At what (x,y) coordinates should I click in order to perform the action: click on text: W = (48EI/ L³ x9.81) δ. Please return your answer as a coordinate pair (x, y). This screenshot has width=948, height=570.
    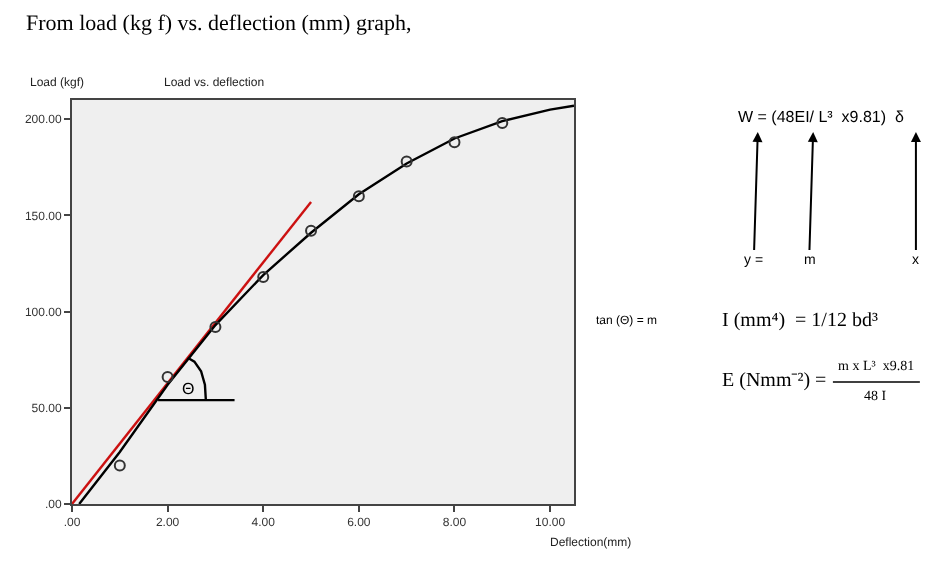
    Looking at the image, I should click on (821, 117).